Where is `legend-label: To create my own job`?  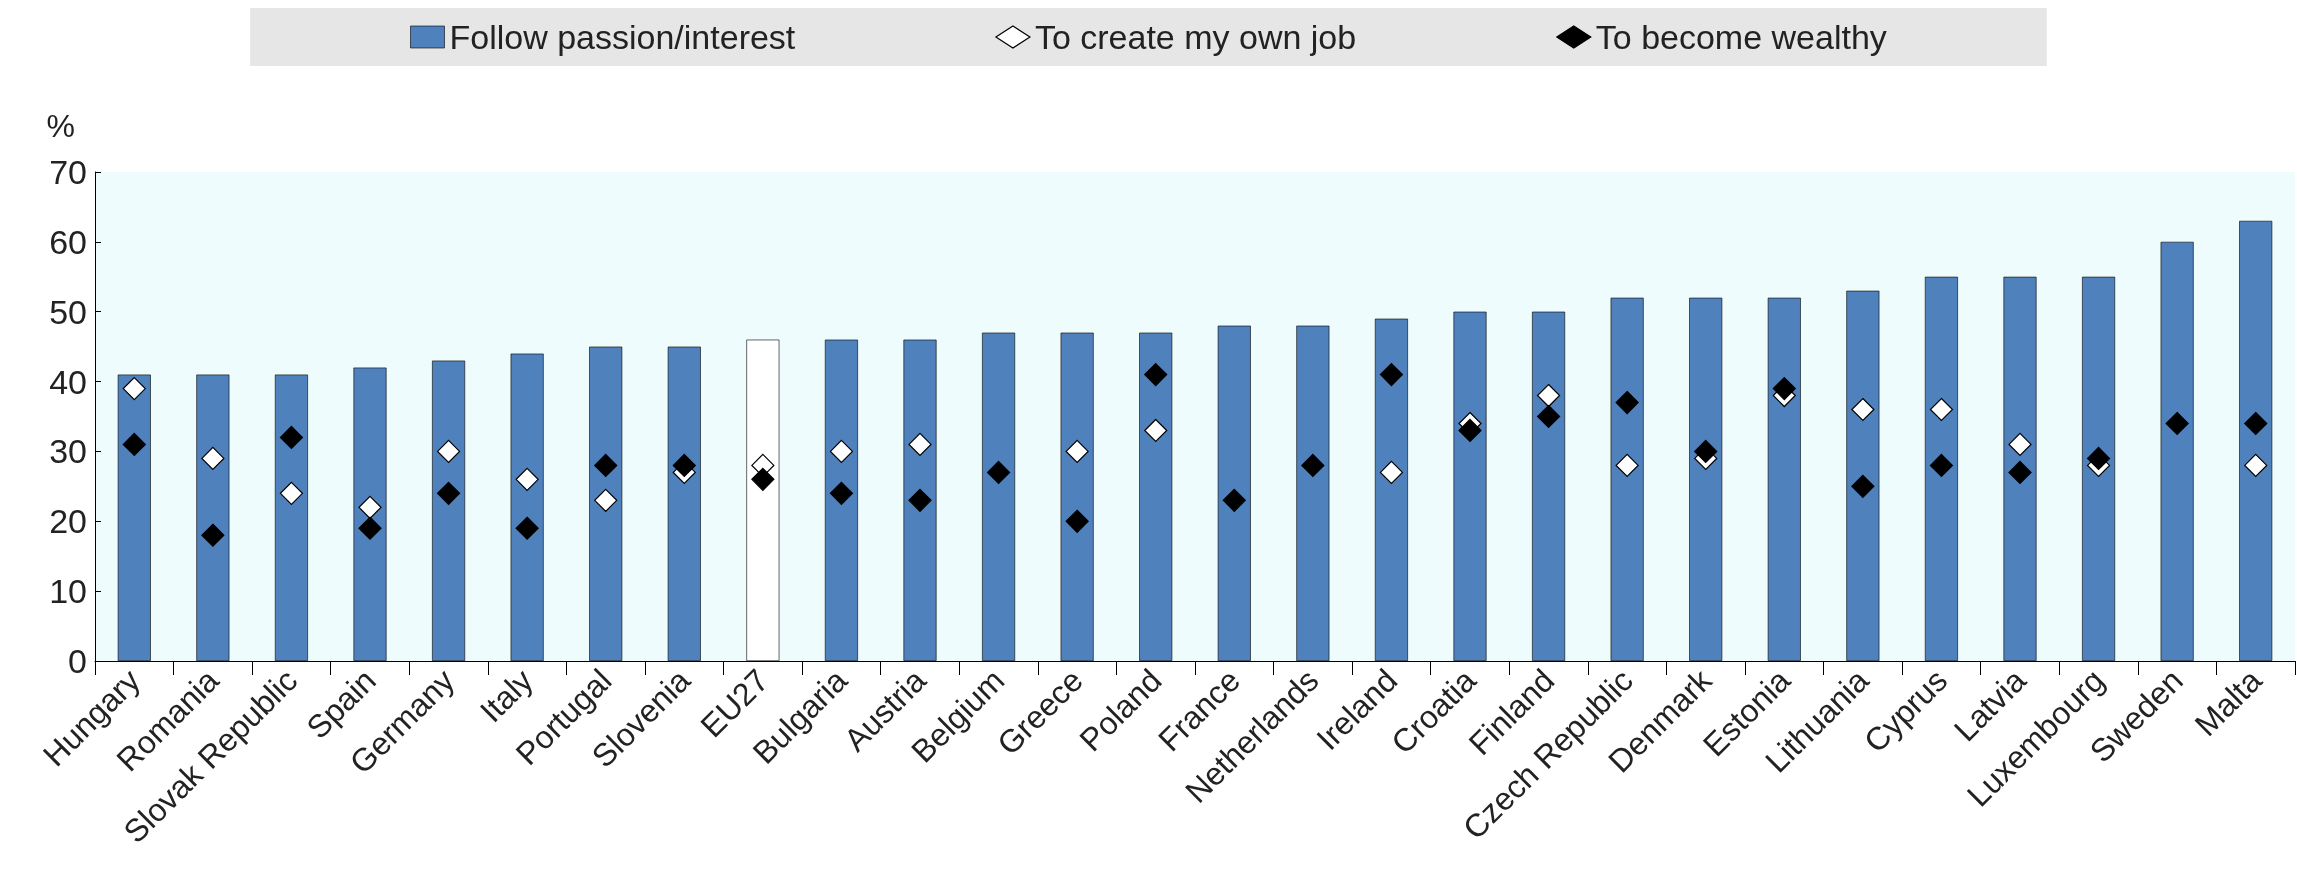 legend-label: To create my own job is located at coordinates (1195, 37).